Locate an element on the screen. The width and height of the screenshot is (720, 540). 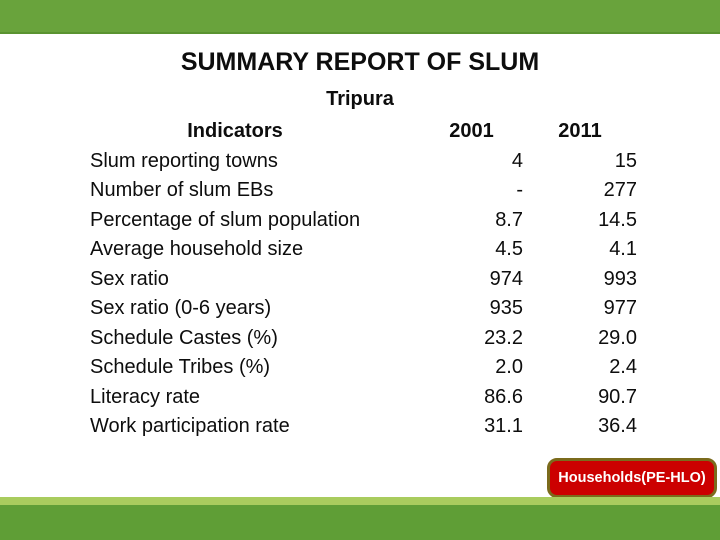
indicator-cell: Percentage of slum population is located at coordinates (225, 219).